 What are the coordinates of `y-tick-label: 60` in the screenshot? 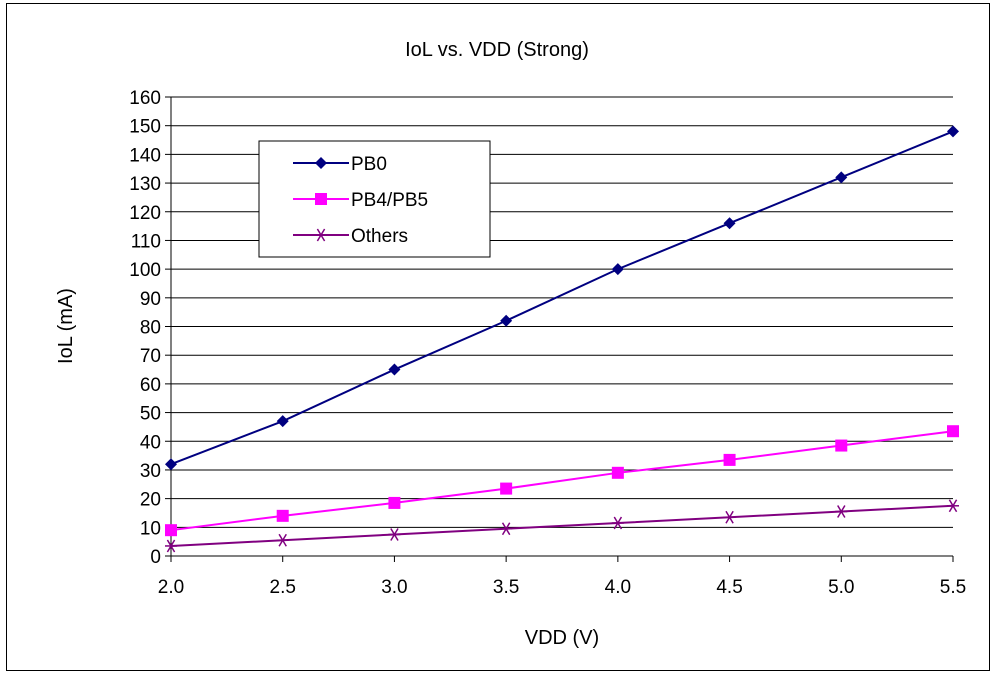 It's located at (150, 385).